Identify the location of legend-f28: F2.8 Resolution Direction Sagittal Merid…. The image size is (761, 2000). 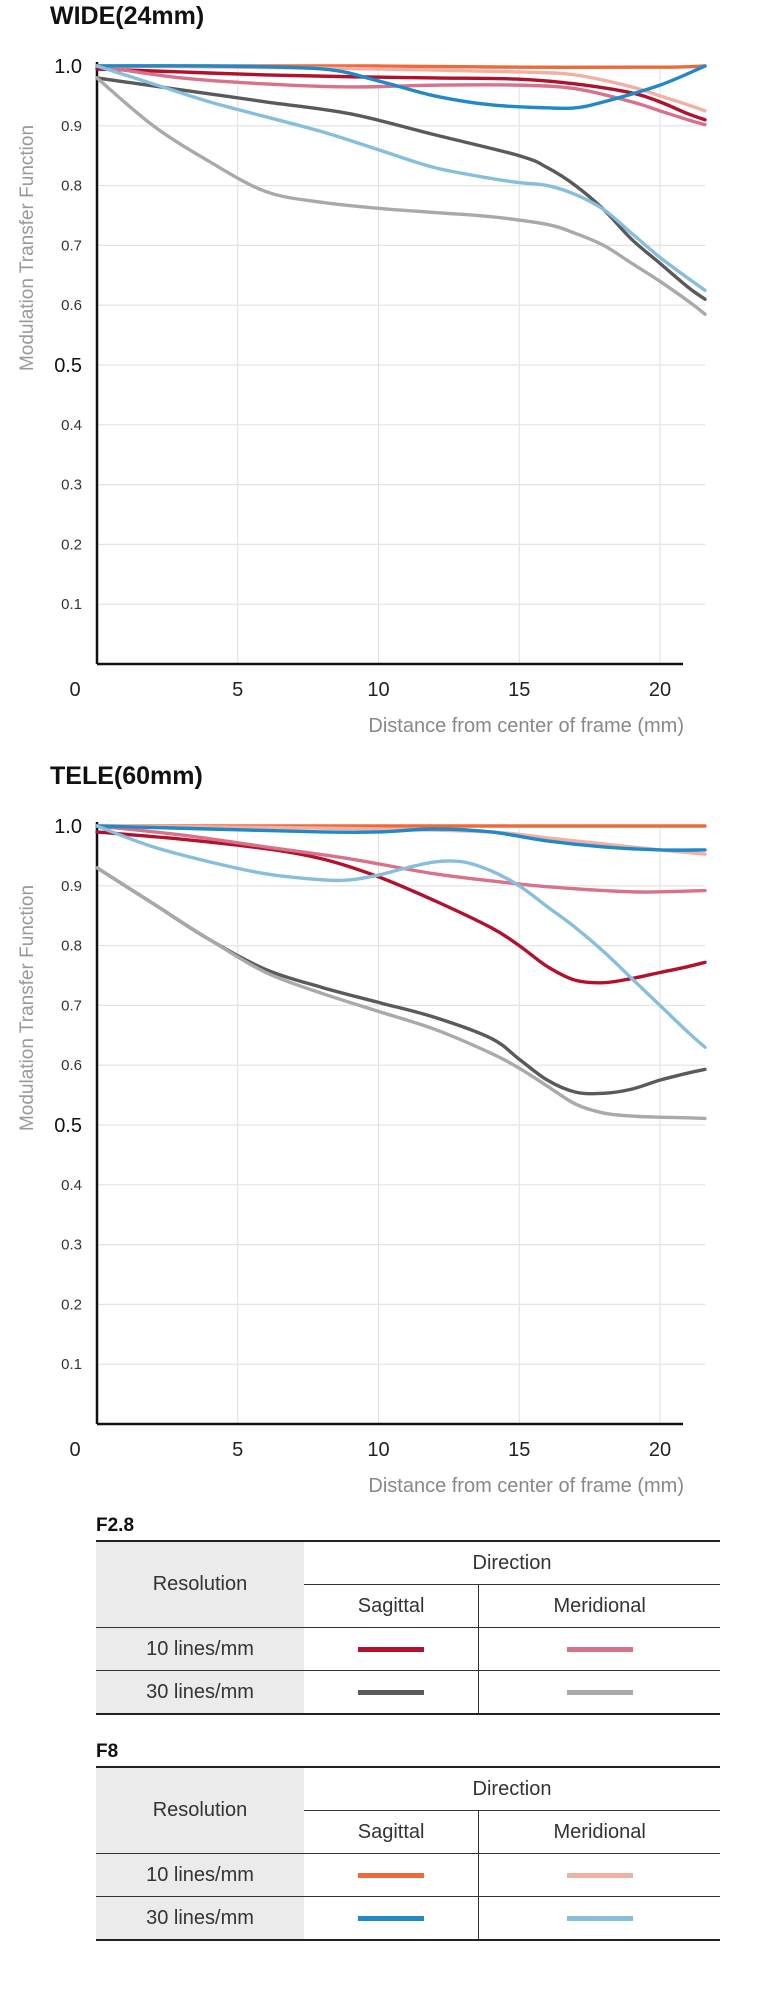
(408, 1613).